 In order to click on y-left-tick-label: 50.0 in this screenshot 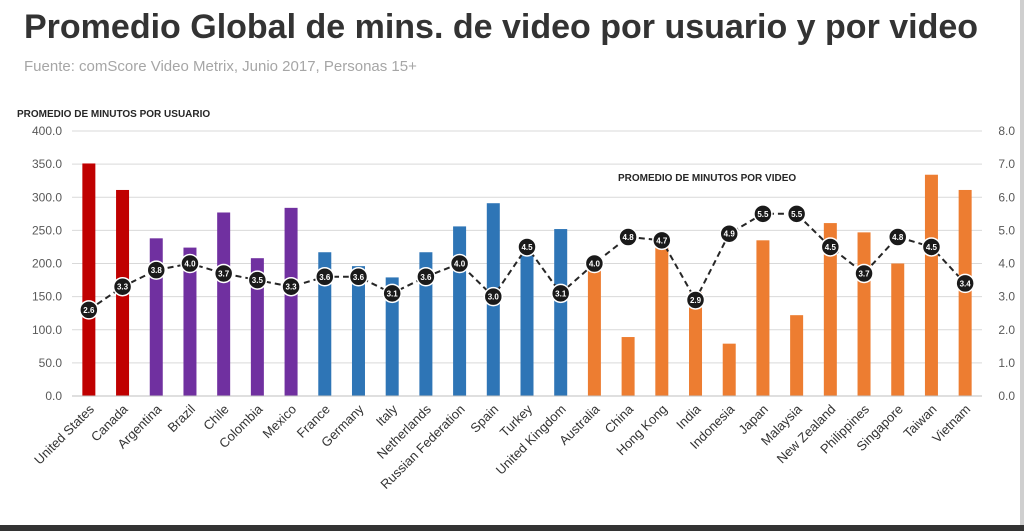, I will do `click(51, 363)`.